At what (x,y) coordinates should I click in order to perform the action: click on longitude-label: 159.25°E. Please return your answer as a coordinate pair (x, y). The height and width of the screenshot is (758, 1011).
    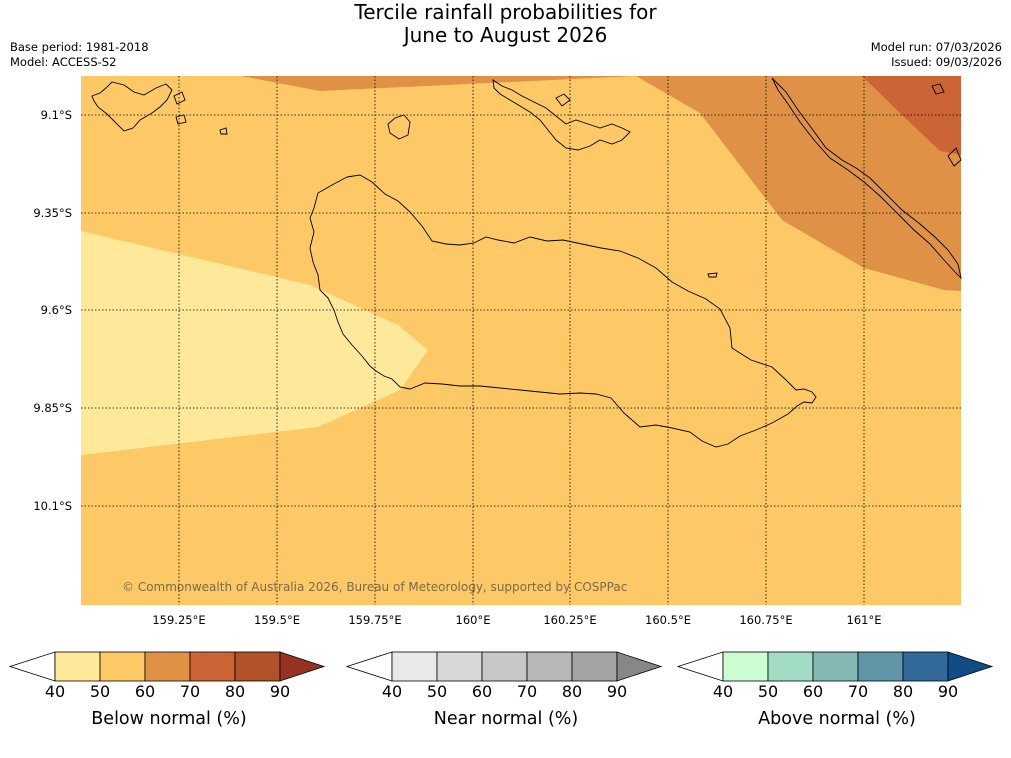
    Looking at the image, I should click on (179, 620).